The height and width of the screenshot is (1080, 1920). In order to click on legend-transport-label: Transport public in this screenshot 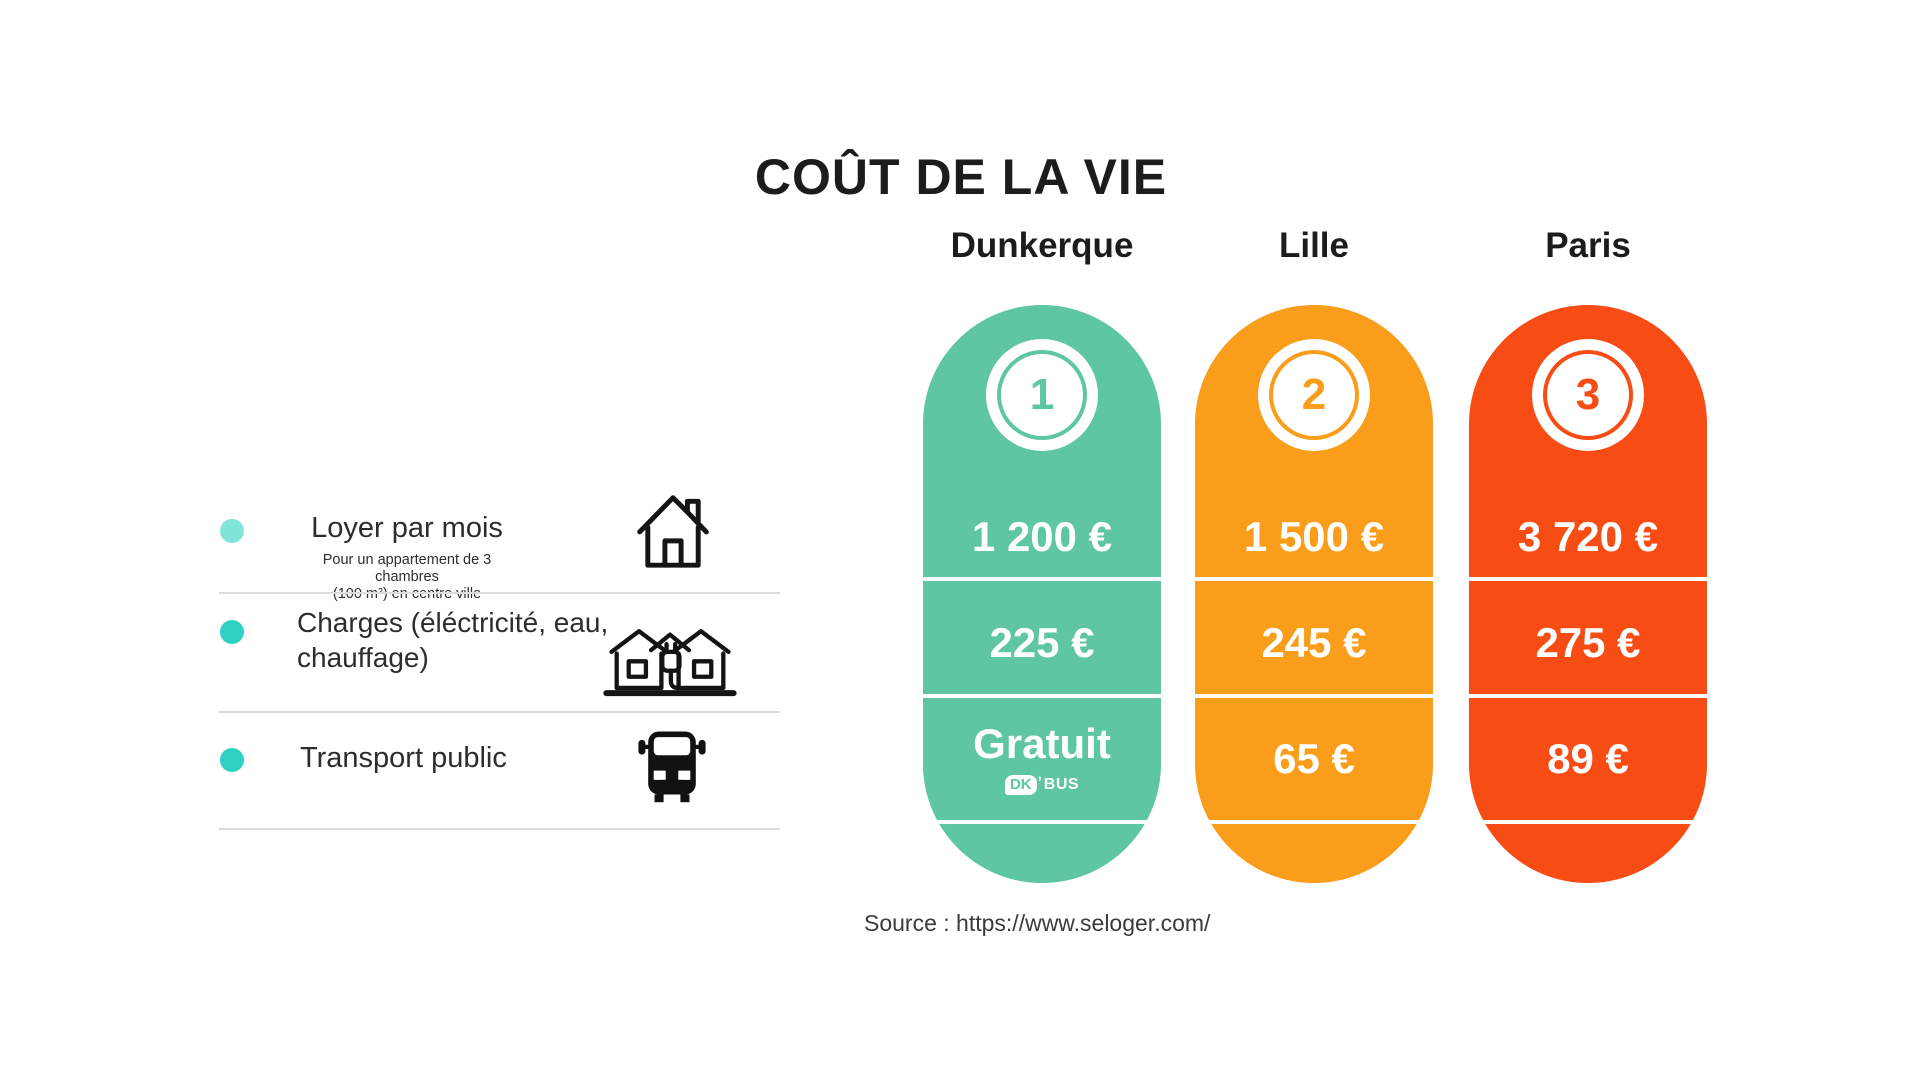, I will do `click(403, 758)`.